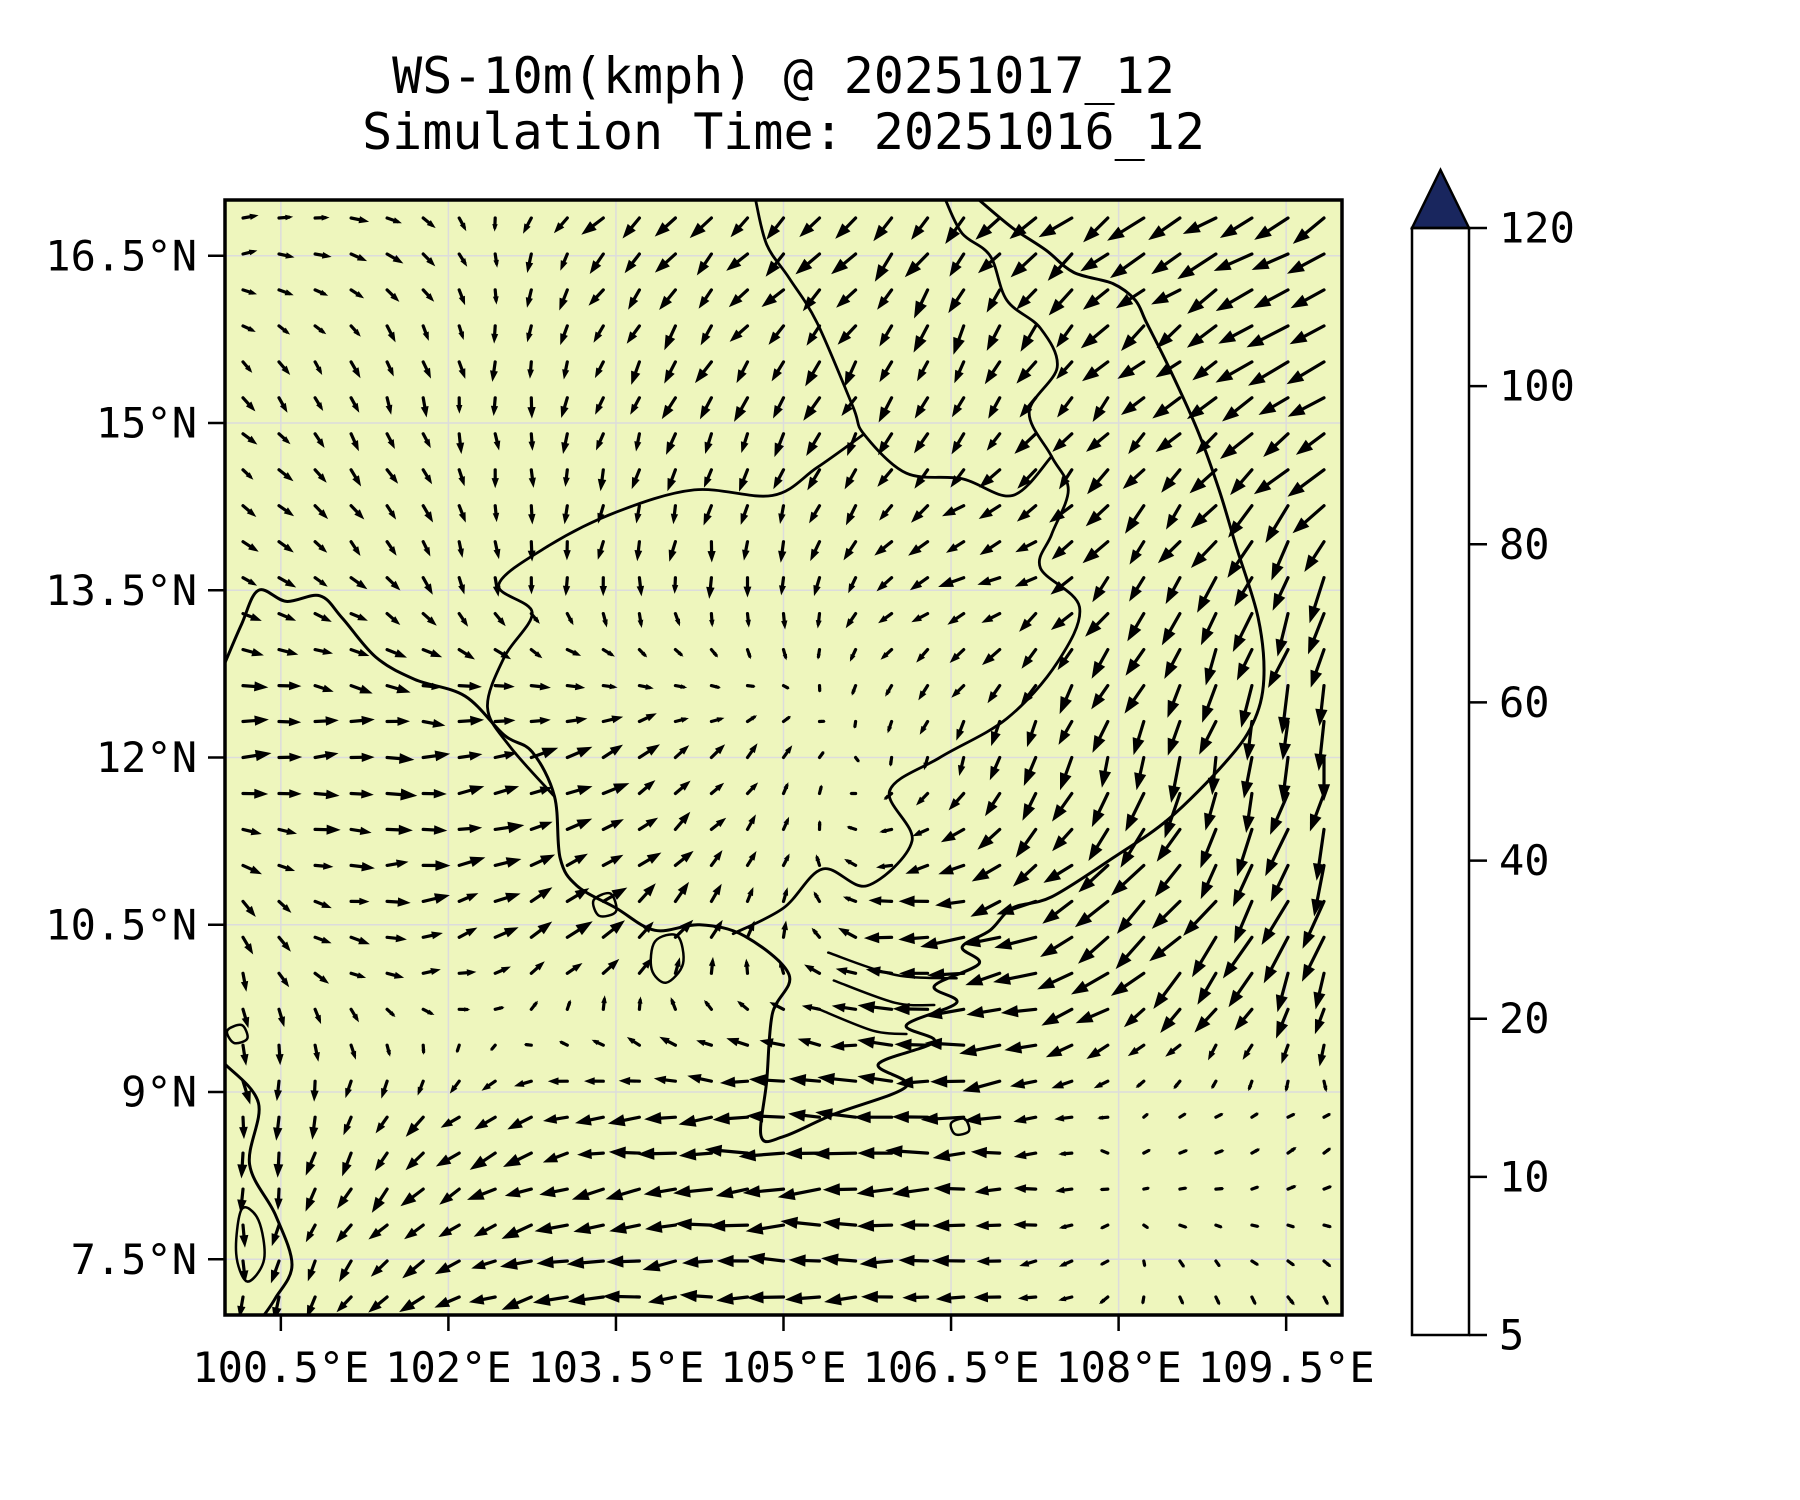  I want to click on colorbar-tick-label: 5, so click(1511, 1335).